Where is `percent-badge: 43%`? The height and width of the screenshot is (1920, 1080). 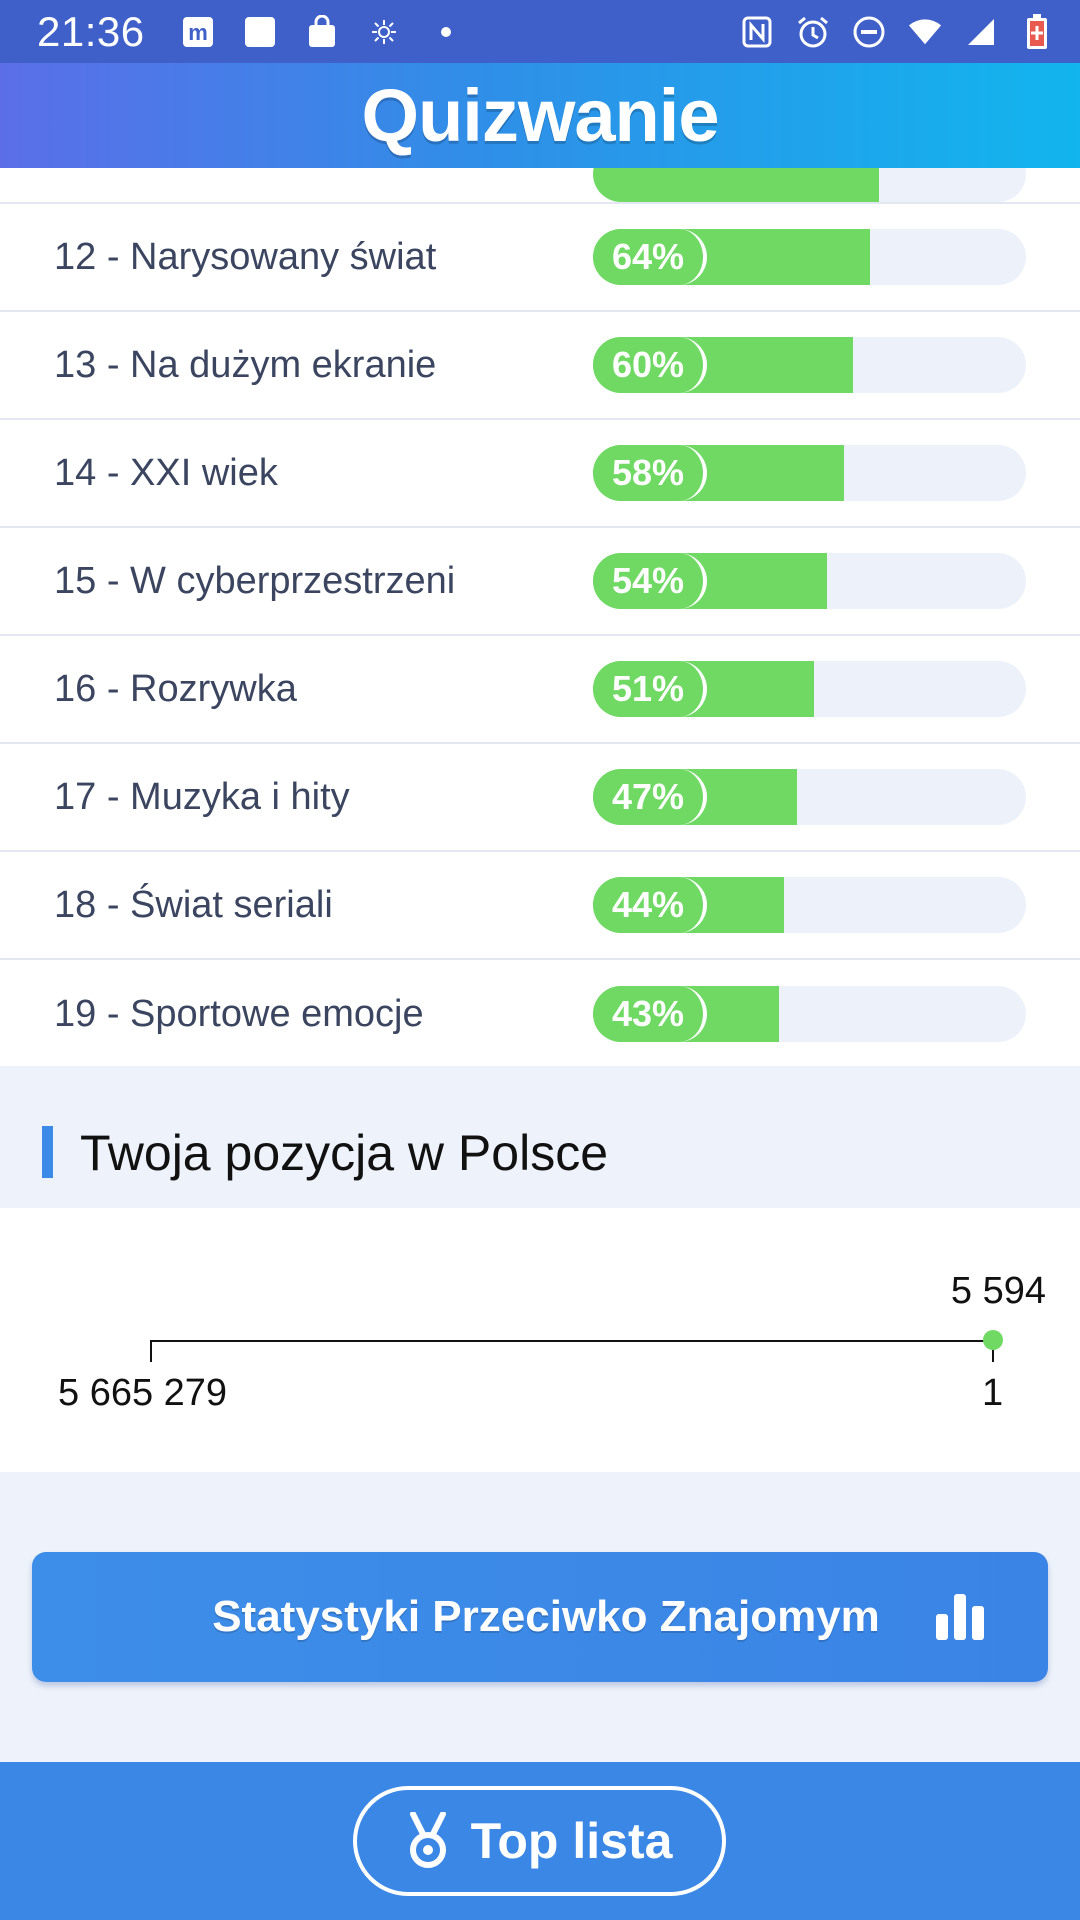 percent-badge: 43% is located at coordinates (650, 1014).